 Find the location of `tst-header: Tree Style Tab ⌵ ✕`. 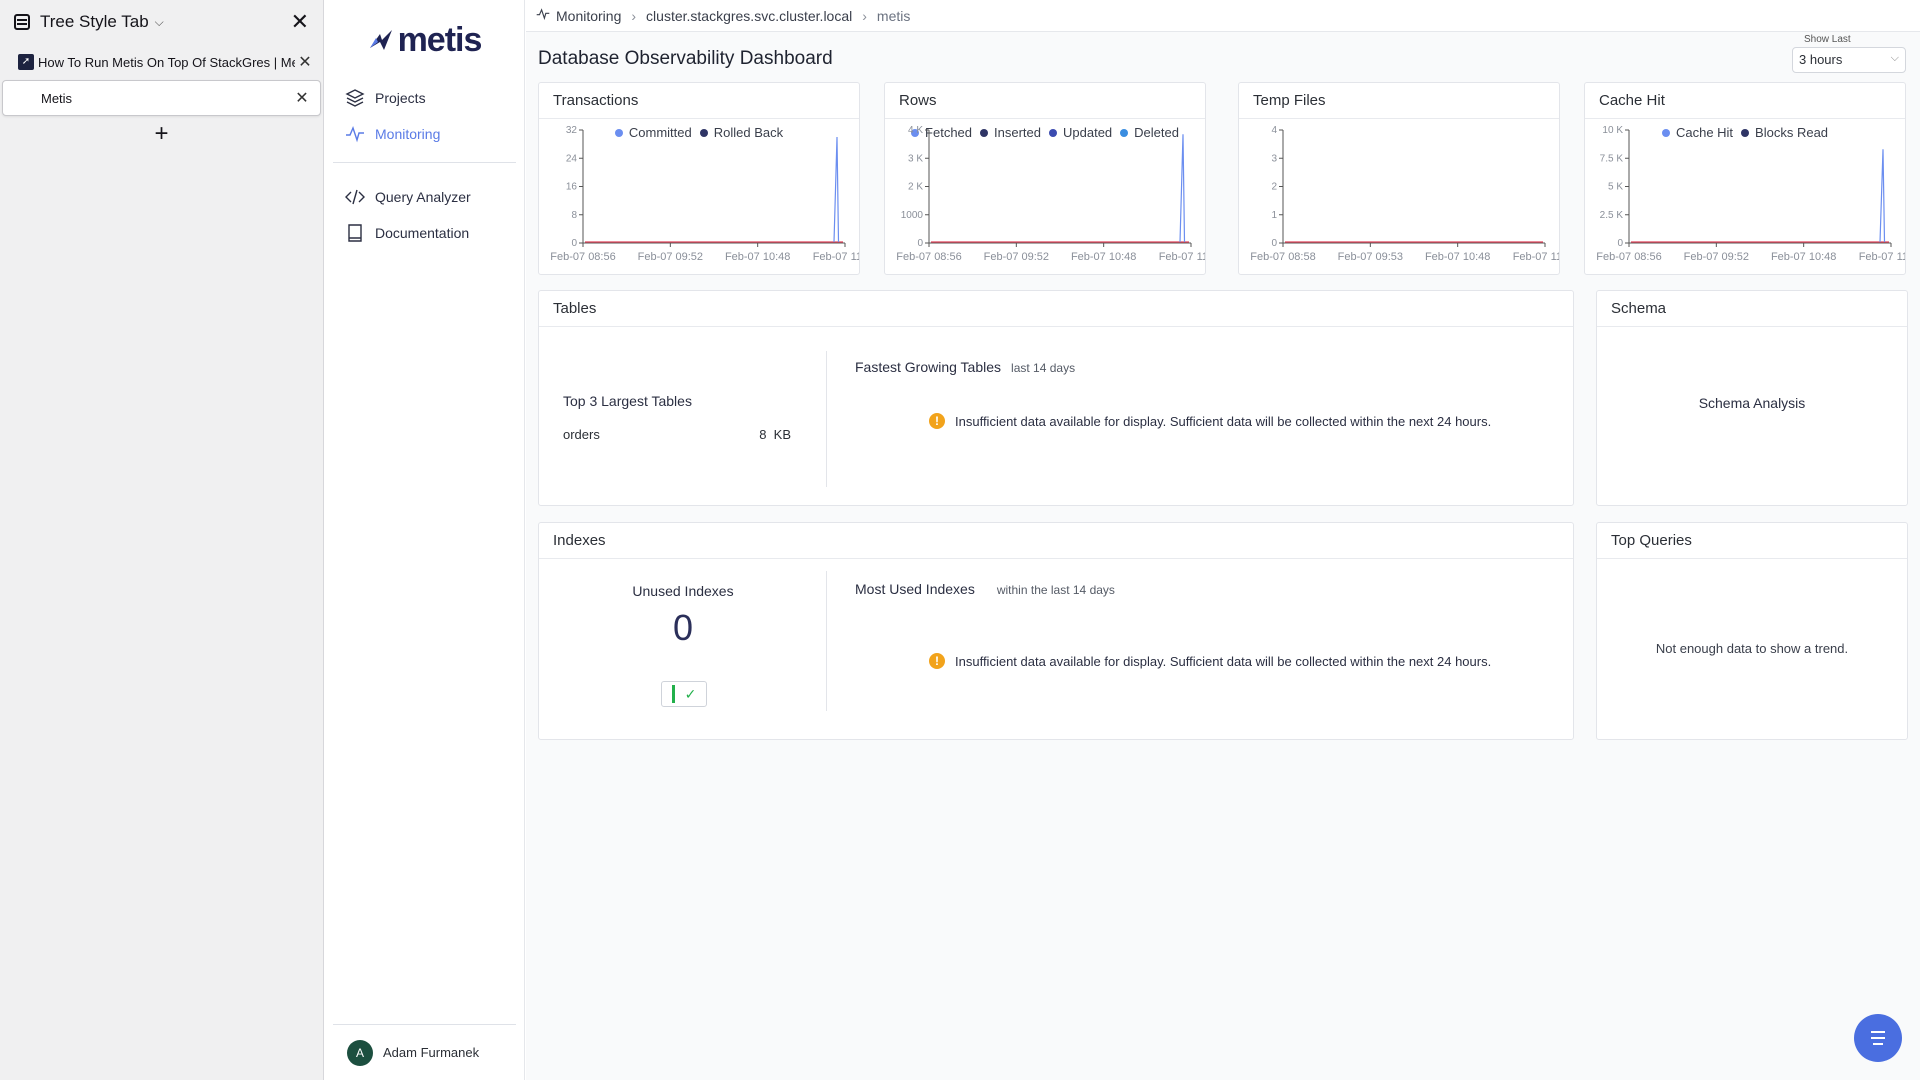

tst-header: Tree Style Tab ⌵ ✕ is located at coordinates (161, 22).